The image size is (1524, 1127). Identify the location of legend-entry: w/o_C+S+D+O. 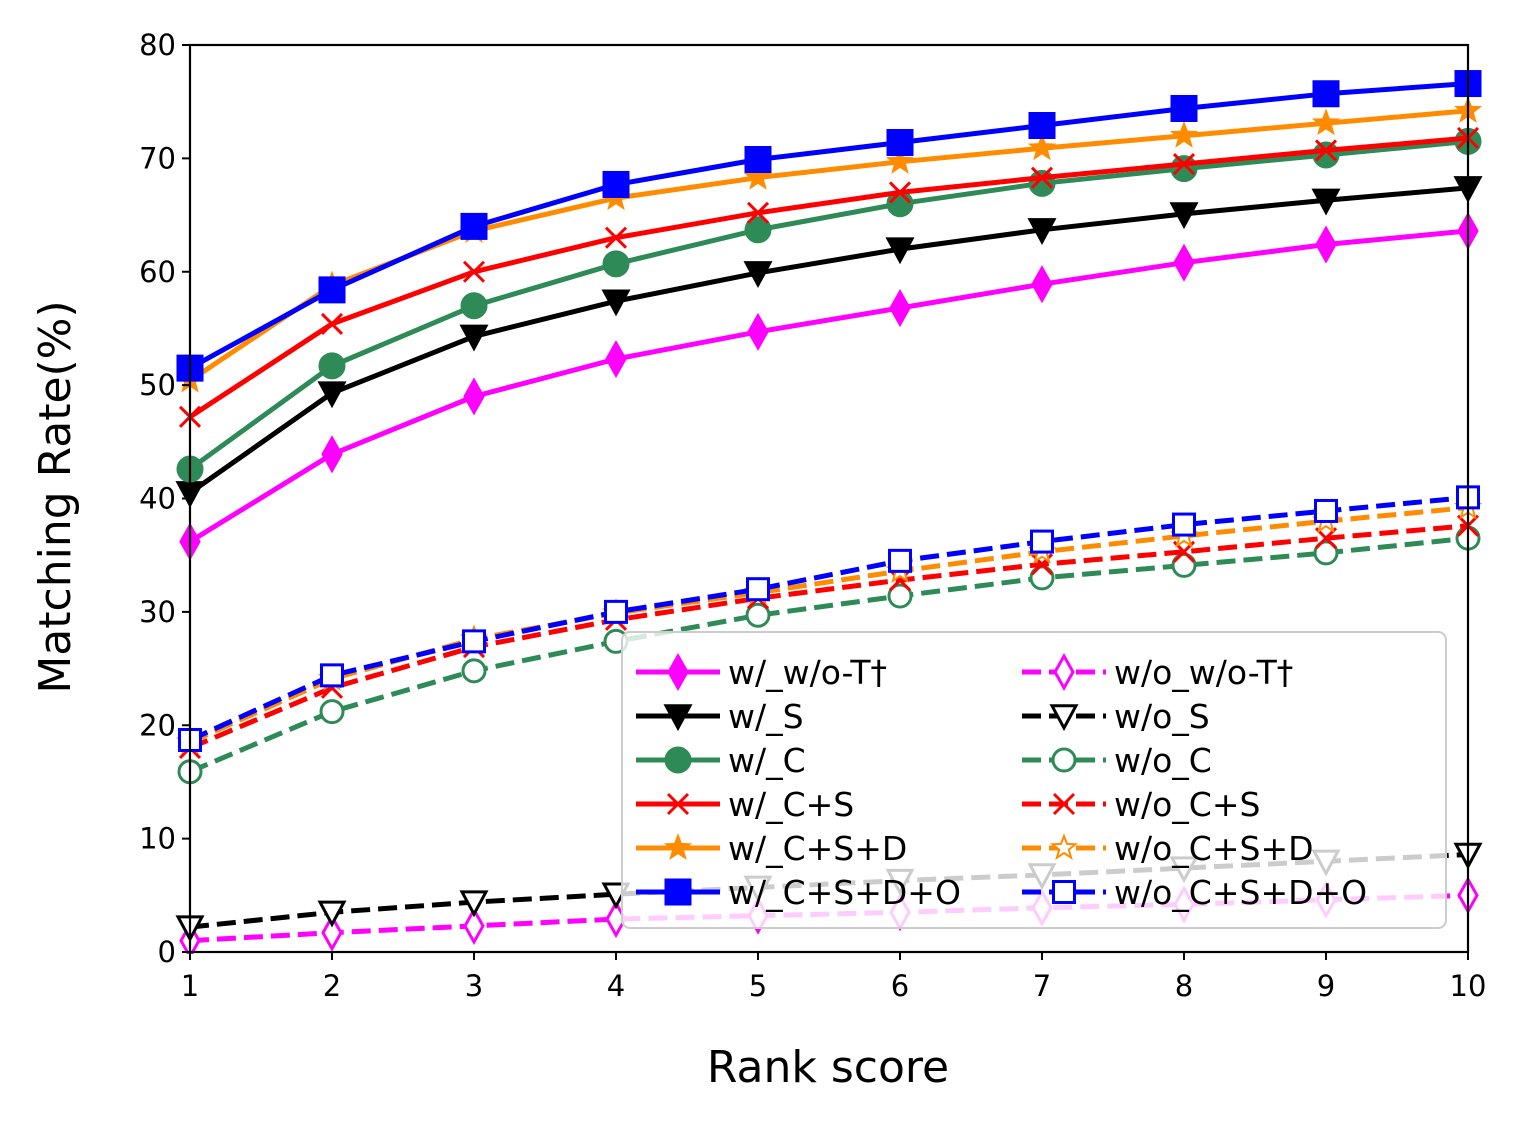
(1194, 892).